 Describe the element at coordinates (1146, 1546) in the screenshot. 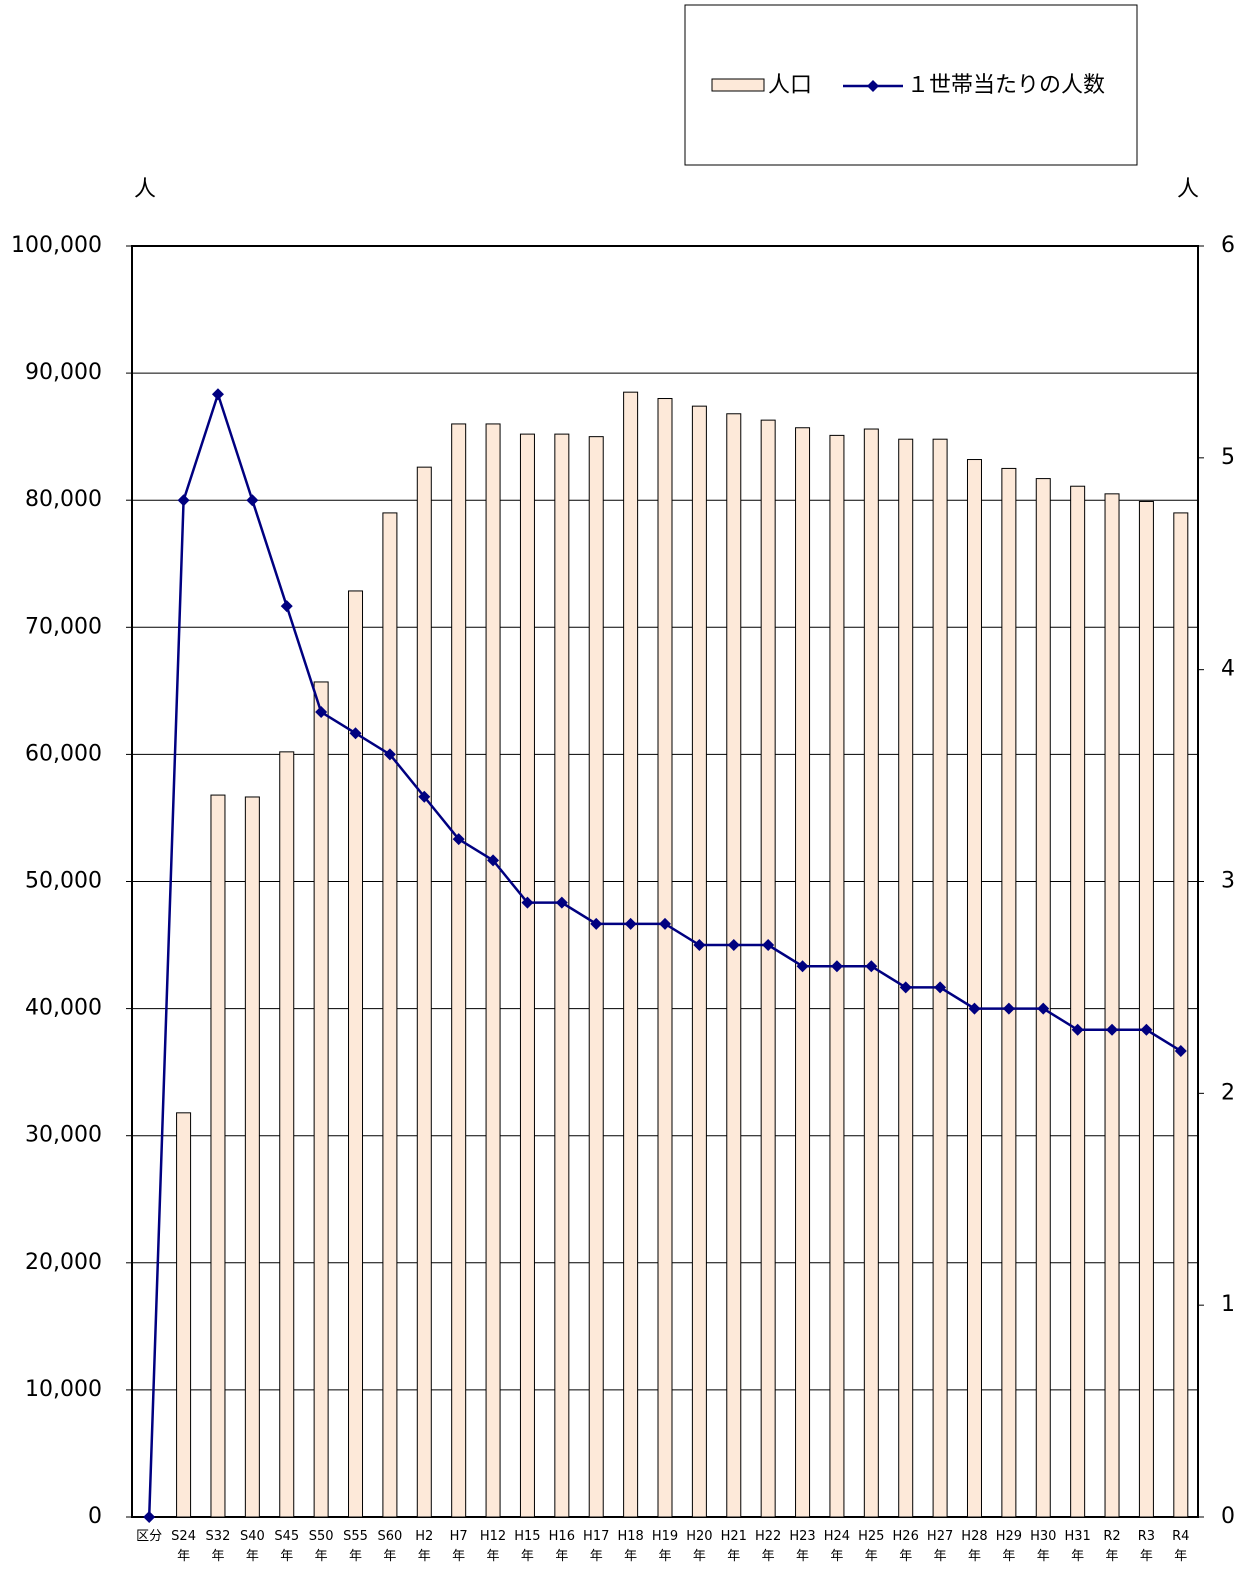

I see `x-tick-label: R3年` at that location.